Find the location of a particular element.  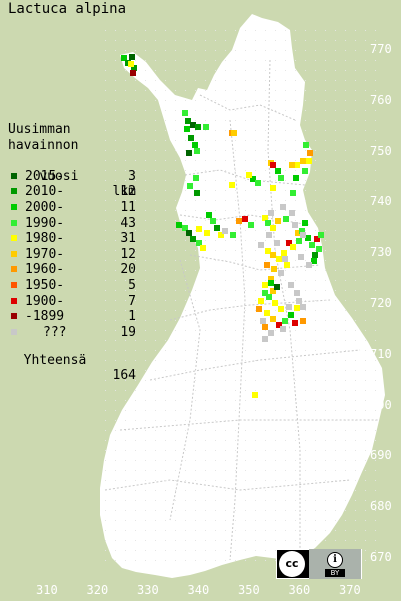

legend-period: 1950- is located at coordinates (45, 285).